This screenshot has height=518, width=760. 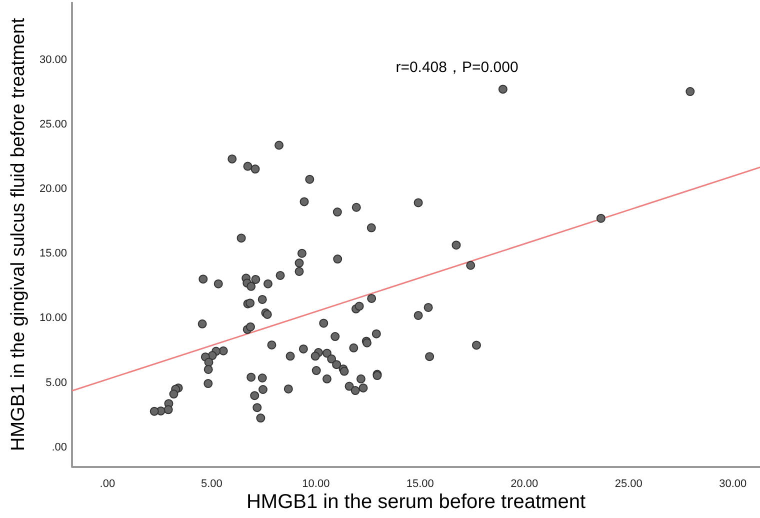 What do you see at coordinates (56, 382) in the screenshot?
I see `y-tick-label: 5.00` at bounding box center [56, 382].